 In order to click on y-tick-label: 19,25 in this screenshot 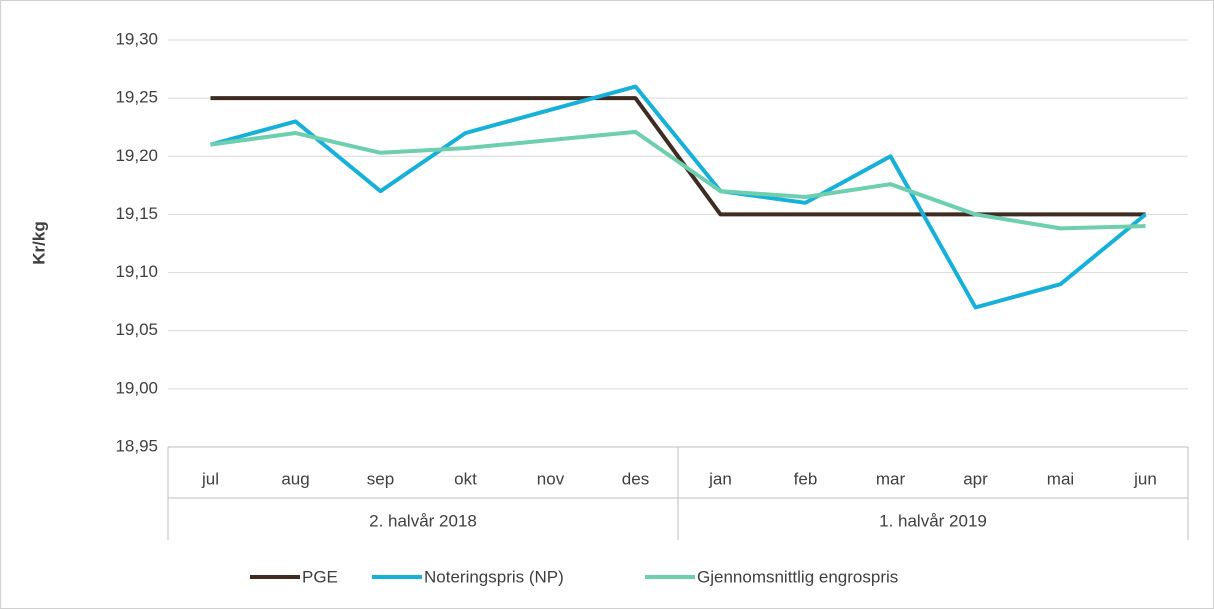, I will do `click(136, 97)`.